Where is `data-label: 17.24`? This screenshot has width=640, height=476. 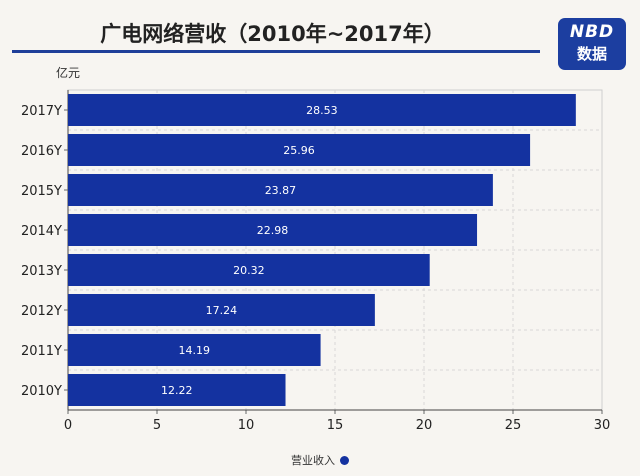
data-label: 17.24 is located at coordinates (222, 310).